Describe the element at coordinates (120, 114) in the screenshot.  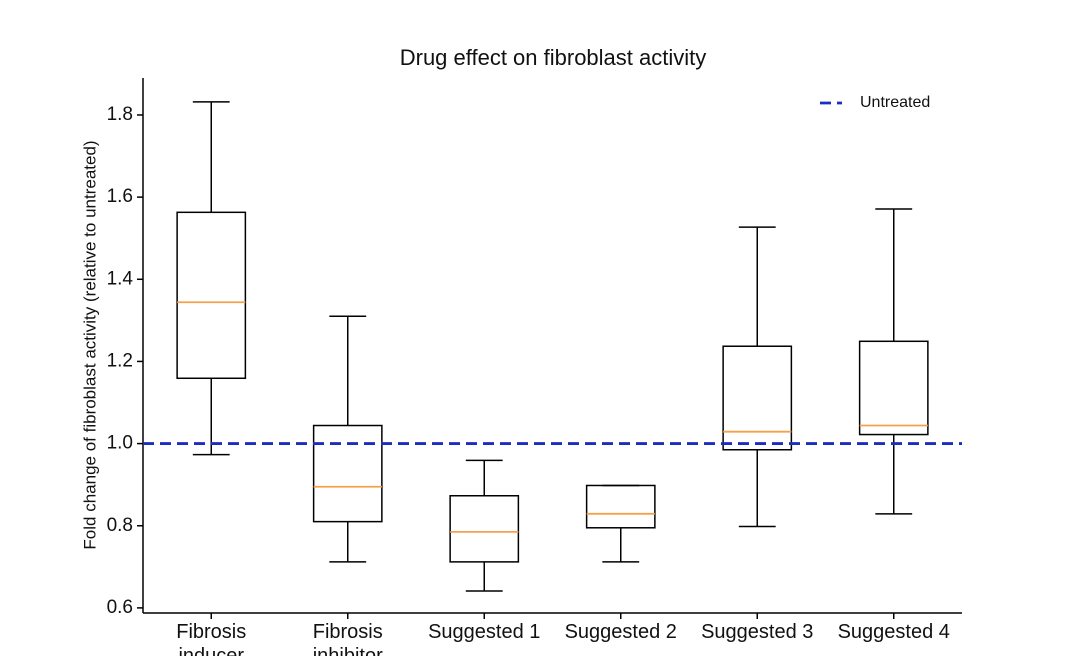
I see `y-tick-label: 1.8` at that location.